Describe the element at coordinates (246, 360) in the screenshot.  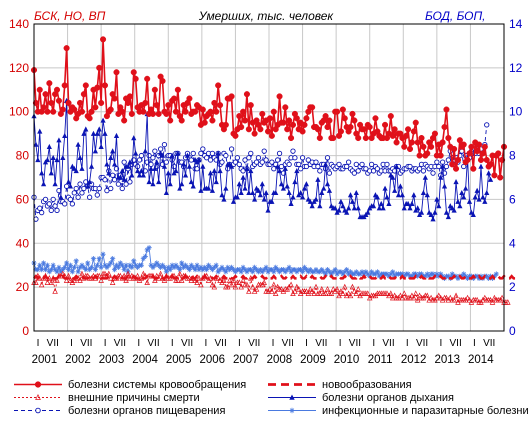
I see `x-tick-year-label: 2007` at that location.